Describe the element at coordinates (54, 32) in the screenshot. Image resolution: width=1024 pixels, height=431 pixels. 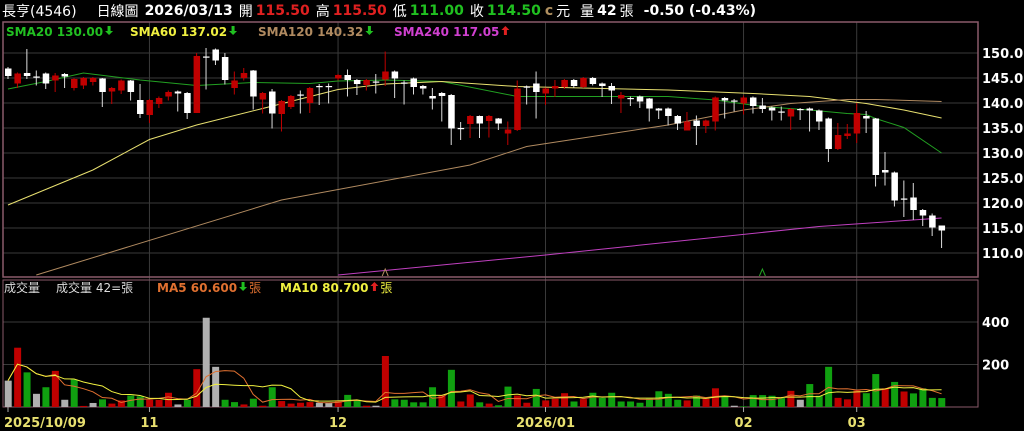
I see `legend-sma20: SMA20 130.00` at that location.